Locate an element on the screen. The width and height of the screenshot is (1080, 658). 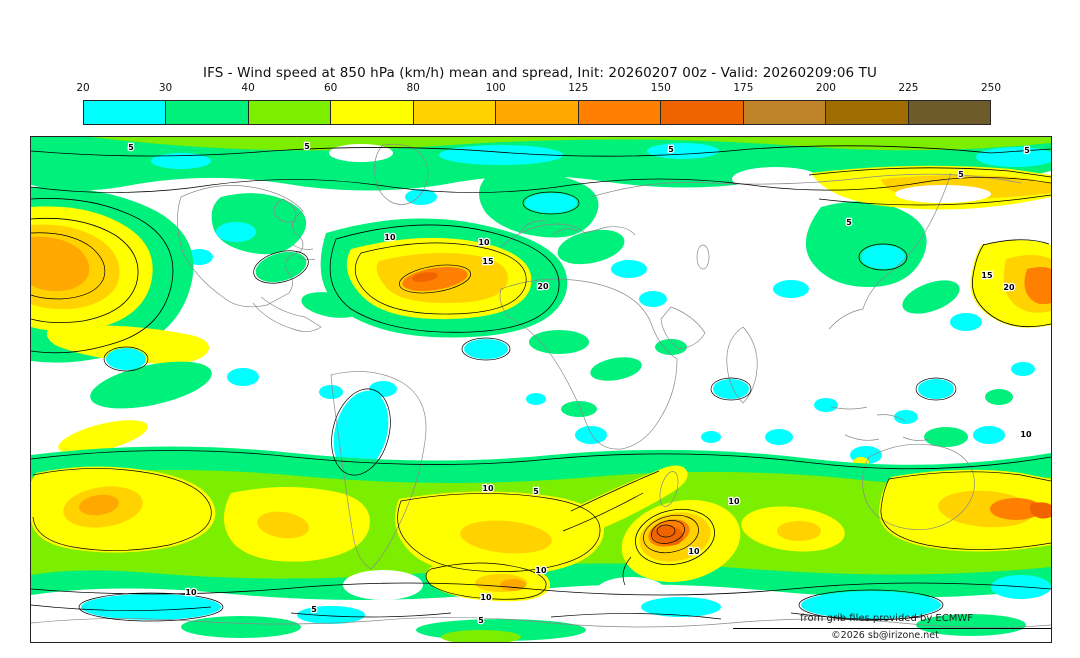
north-pacific-jet is located at coordinates (121, 320).